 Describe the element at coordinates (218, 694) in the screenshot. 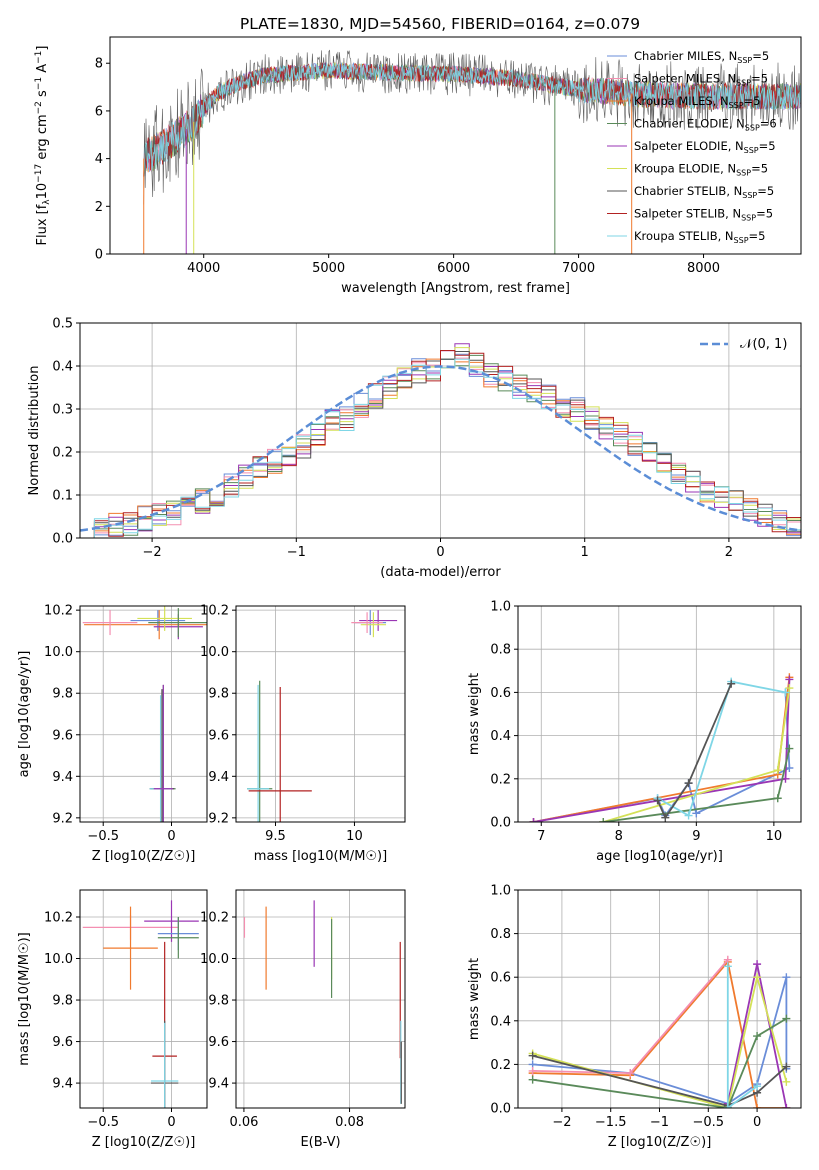

I see `y-tick-label: 9.8` at that location.